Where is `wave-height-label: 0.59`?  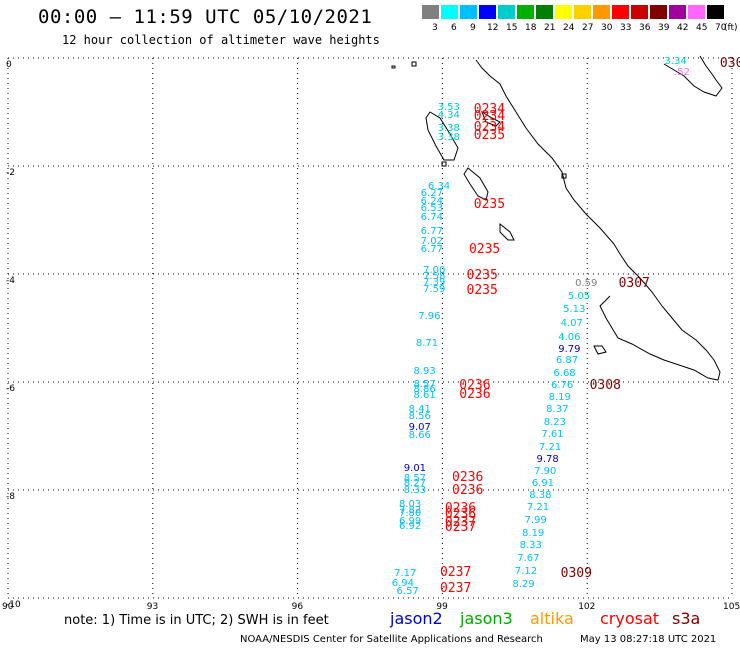 wave-height-label: 0.59 is located at coordinates (586, 283).